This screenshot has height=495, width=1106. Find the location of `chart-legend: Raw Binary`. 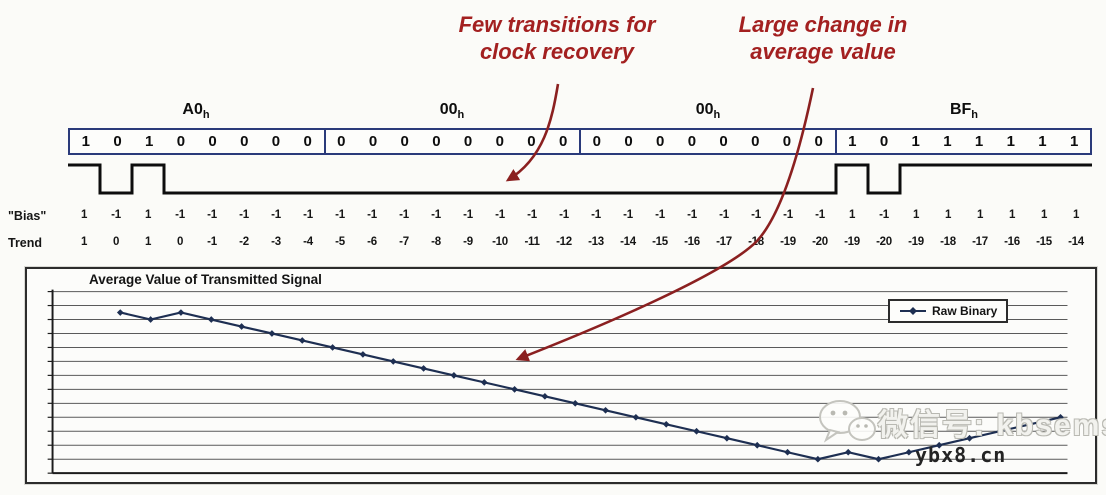

chart-legend: Raw Binary is located at coordinates (948, 311).